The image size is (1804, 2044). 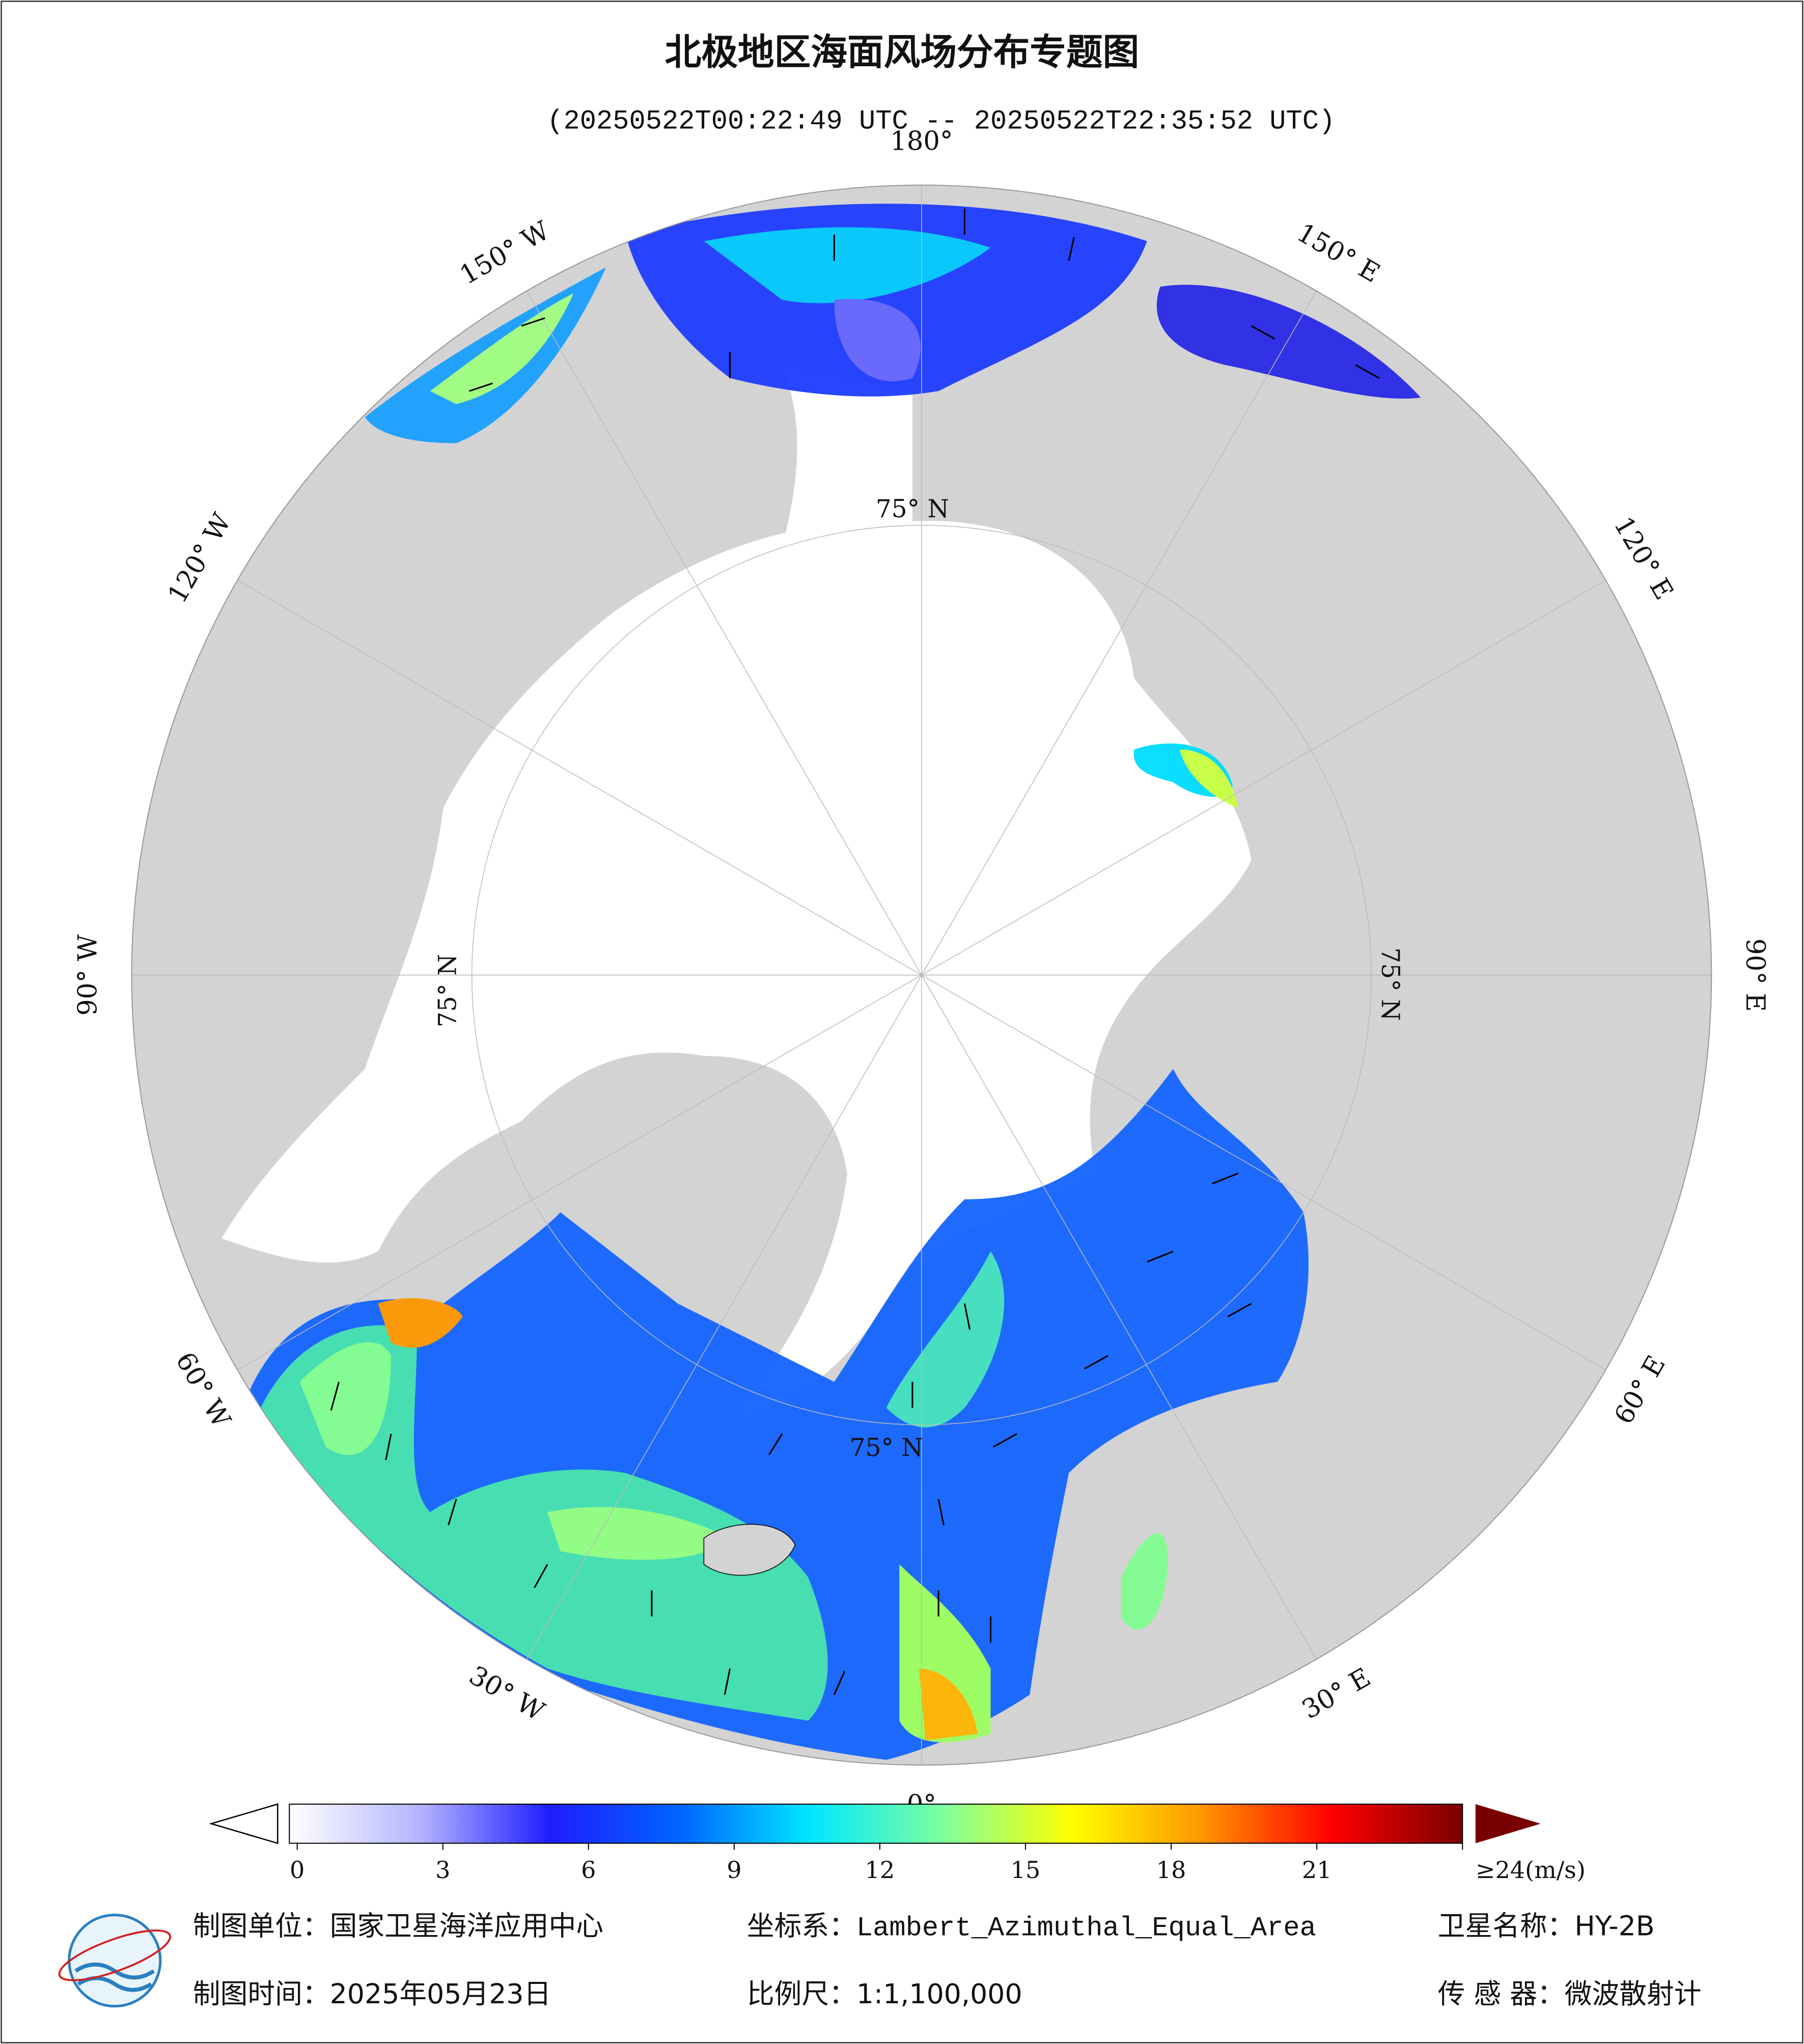 I want to click on colorbar-over, so click(x=1508, y=1823).